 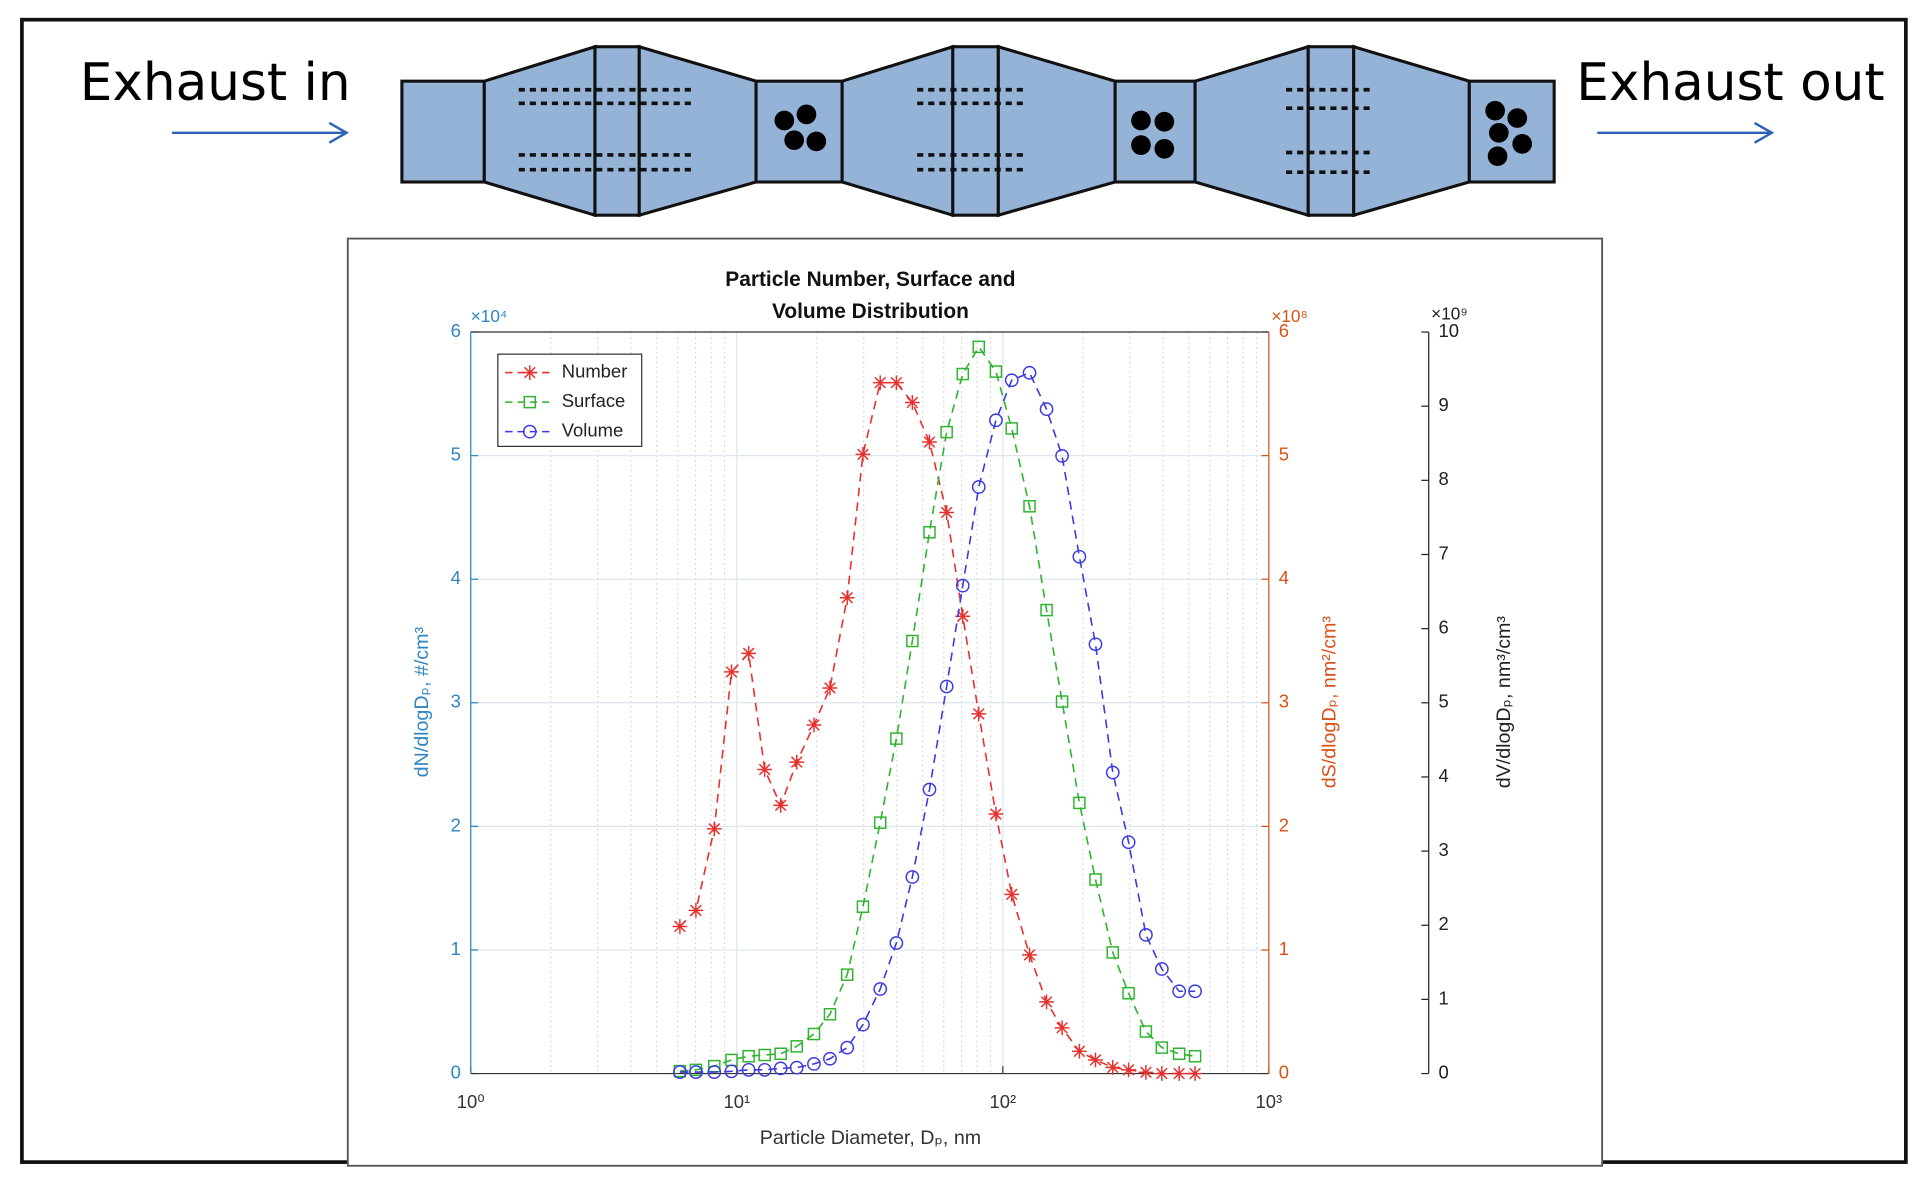 I want to click on x-tick-label: 10⁰, so click(x=471, y=1101).